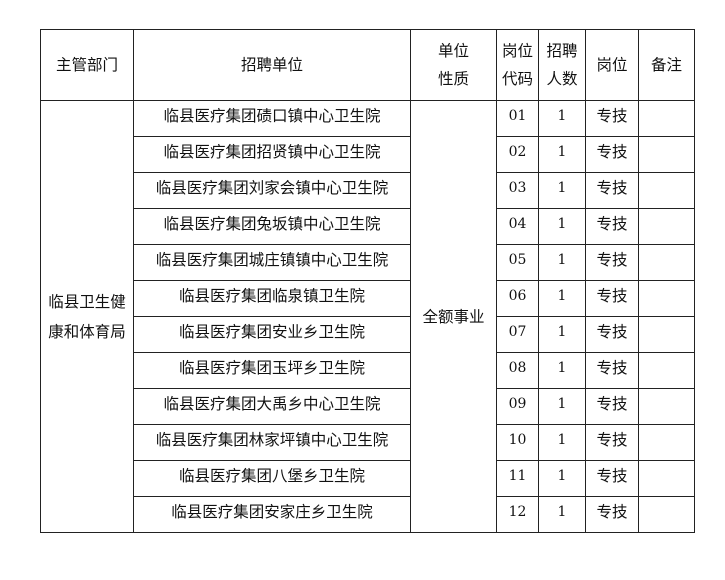 The width and height of the screenshot is (725, 580). Describe the element at coordinates (272, 370) in the screenshot. I see `unit-cell: 临县医疗集团玉坪乡卫生院` at that location.